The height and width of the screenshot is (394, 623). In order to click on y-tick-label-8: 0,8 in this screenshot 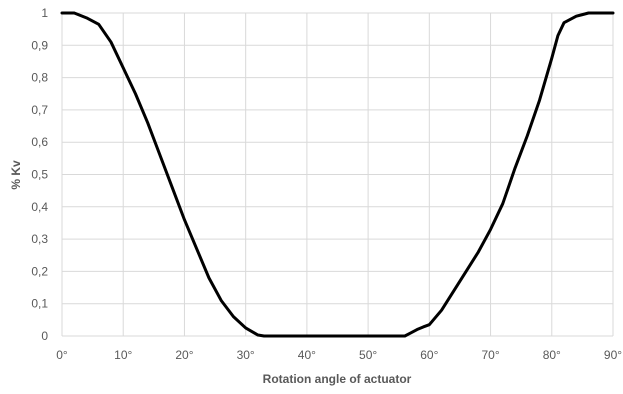, I will do `click(39, 78)`.